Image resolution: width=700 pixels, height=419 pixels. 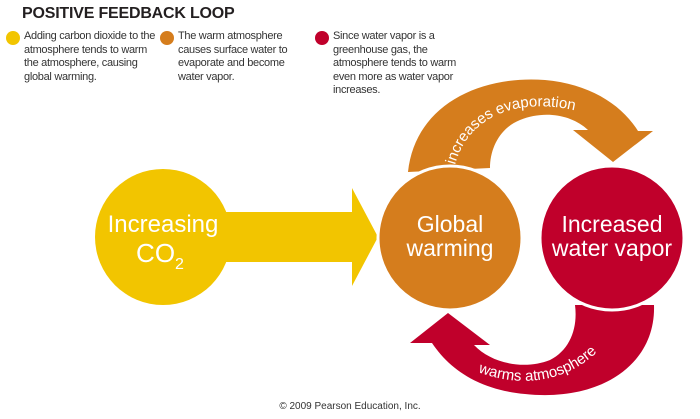 What do you see at coordinates (322, 38) in the screenshot?
I see `red-dot-icon` at bounding box center [322, 38].